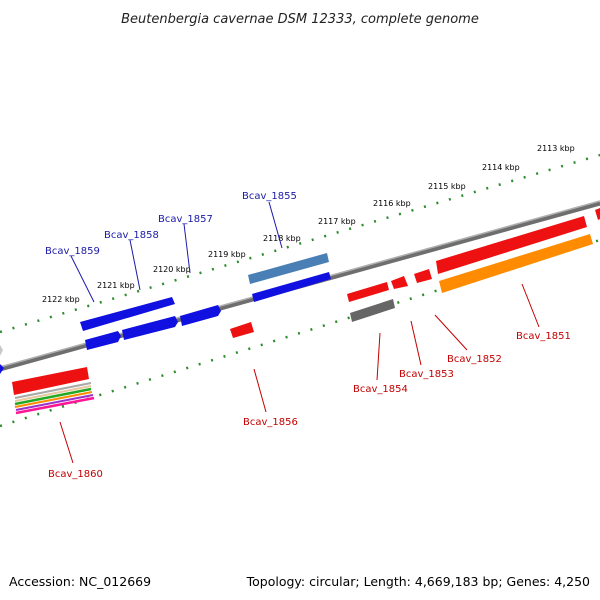  Describe the element at coordinates (80, 581) in the screenshot. I see `accession-text: Accession: NC_012669` at that location.